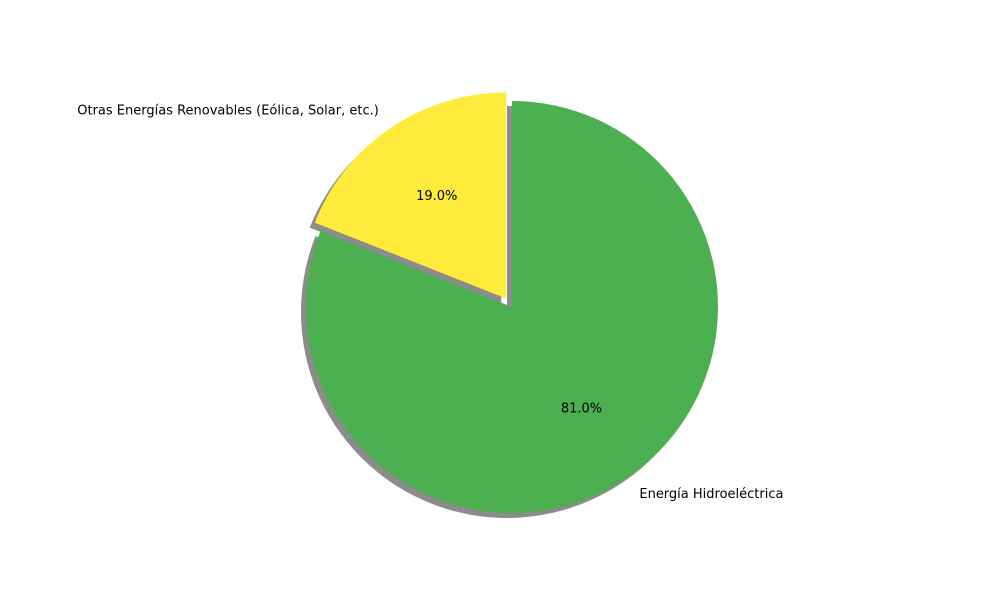  Describe the element at coordinates (581, 409) in the screenshot. I see `percent-label-energia-hidroelectrica: 81.0%` at that location.